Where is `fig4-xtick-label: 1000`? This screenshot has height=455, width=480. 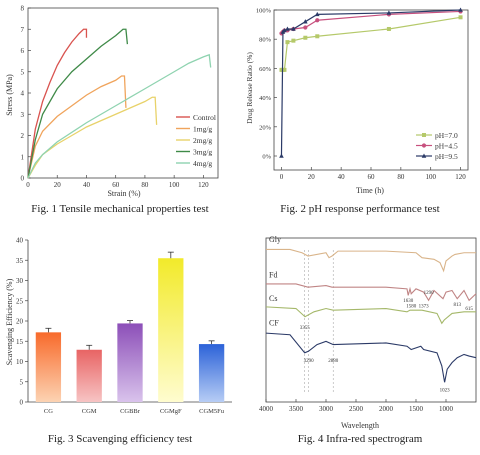 fig4-xtick-label: 1000 is located at coordinates (446, 409).